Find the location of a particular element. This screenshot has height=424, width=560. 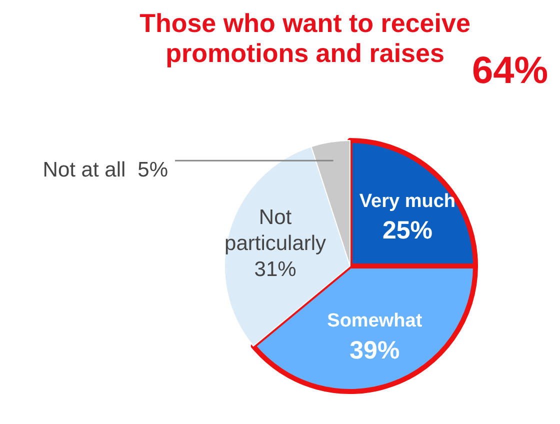

slice-label: Not particularly is located at coordinates (275, 231).